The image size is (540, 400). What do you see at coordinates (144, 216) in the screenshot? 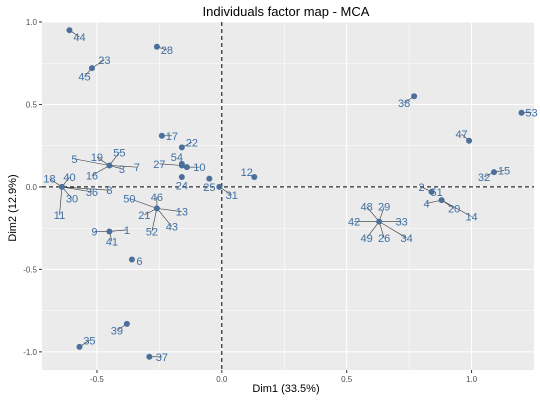
I see `point-label-21: 21` at bounding box center [144, 216].